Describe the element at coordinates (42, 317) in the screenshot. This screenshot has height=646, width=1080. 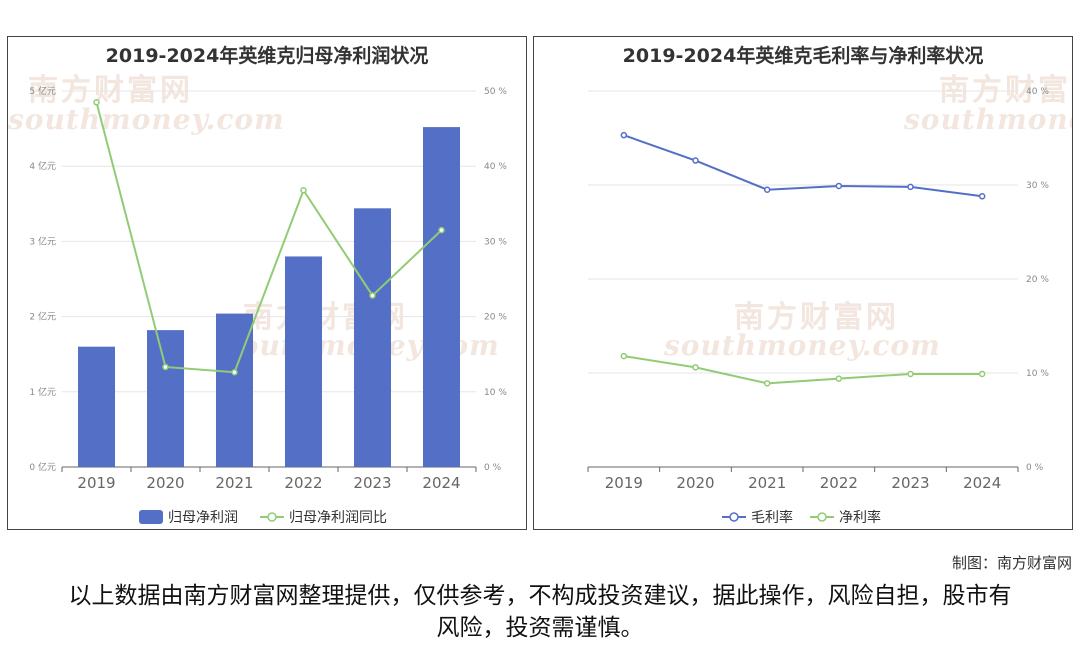
I see `y-tick-label-left: 2 亿元` at that location.